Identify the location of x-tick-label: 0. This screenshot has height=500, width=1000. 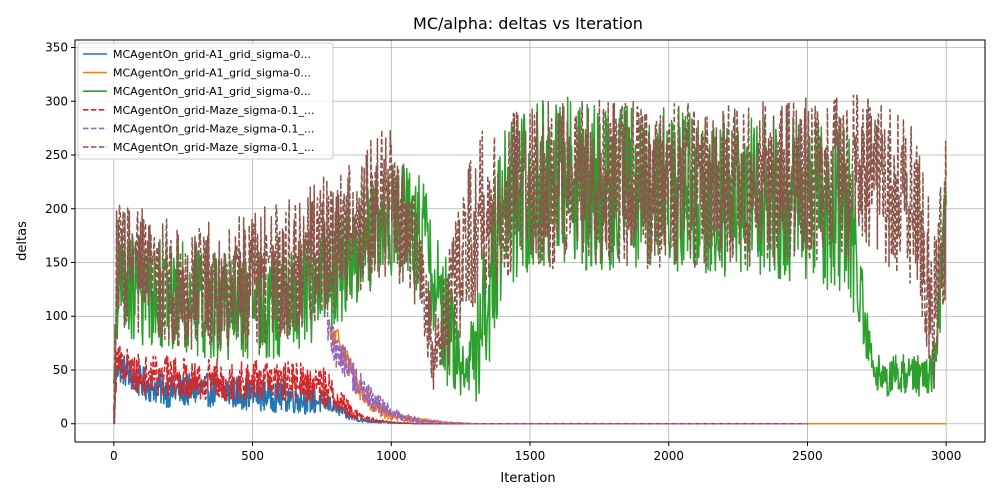
(114, 456).